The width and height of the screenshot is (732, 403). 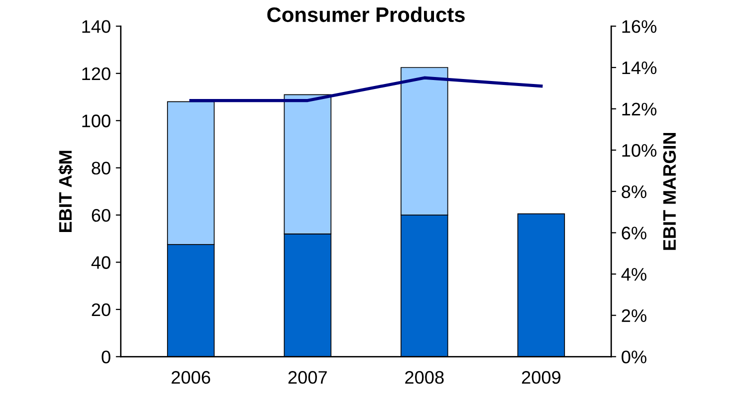 I want to click on y-tick-label: 40, so click(x=100, y=262).